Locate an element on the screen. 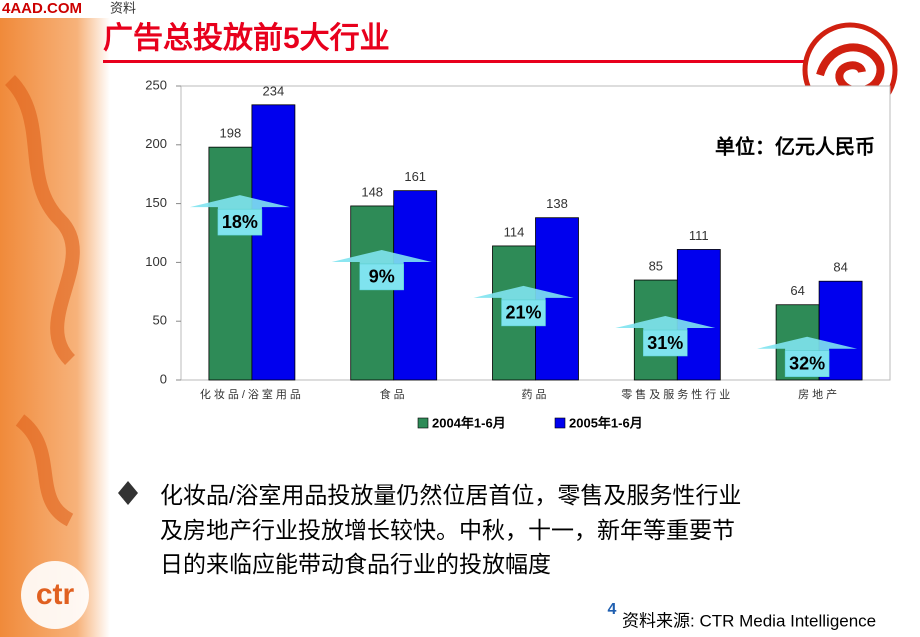  value-label: 161 is located at coordinates (415, 176).